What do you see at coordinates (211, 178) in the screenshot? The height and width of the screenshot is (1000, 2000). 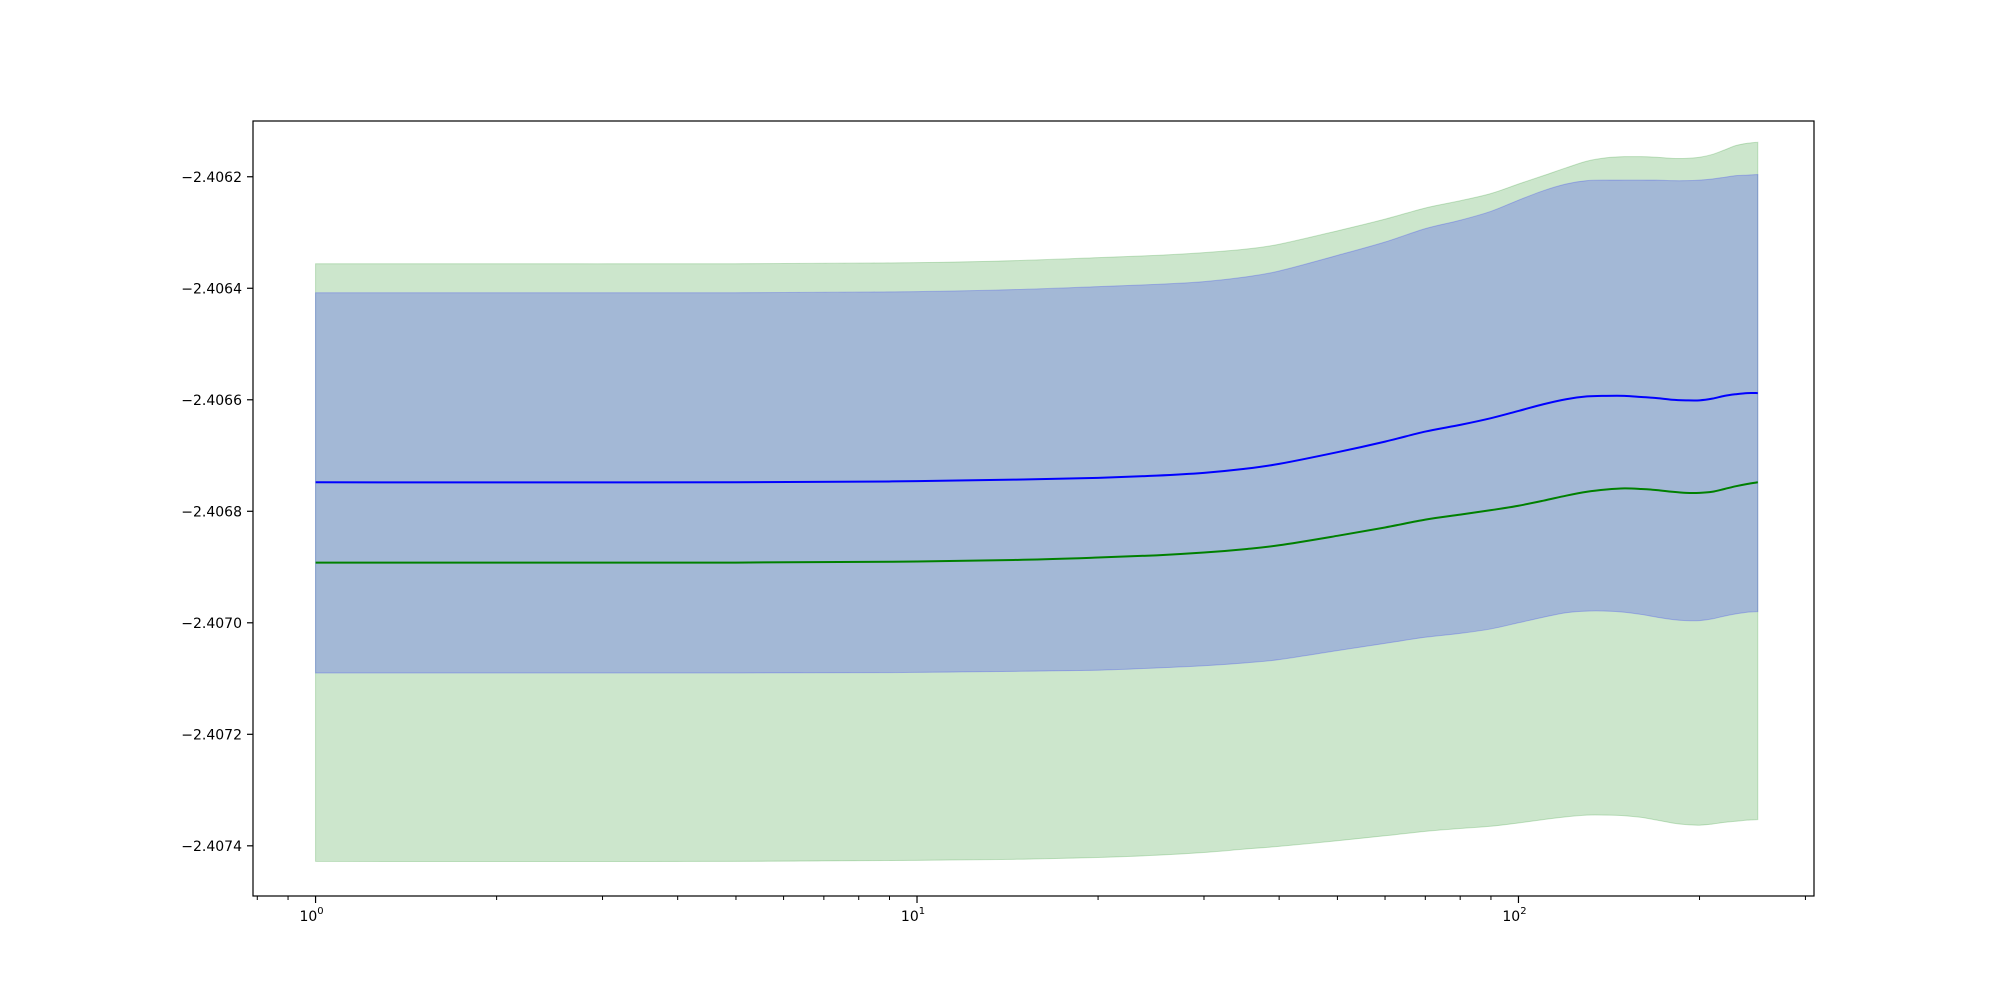 I see `y-tick-label: −2.4062` at bounding box center [211, 178].